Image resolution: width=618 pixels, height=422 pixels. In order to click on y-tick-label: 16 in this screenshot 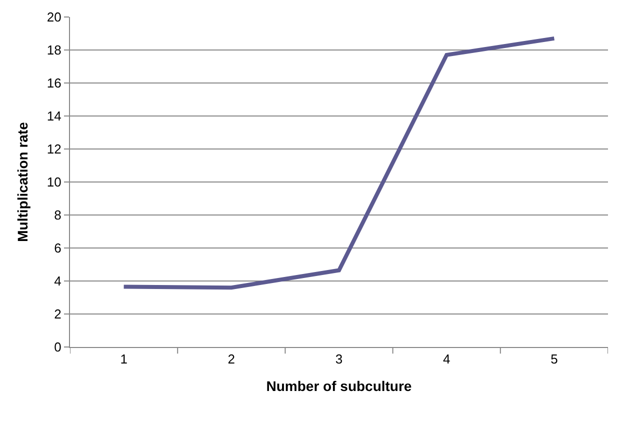, I will do `click(54, 83)`.